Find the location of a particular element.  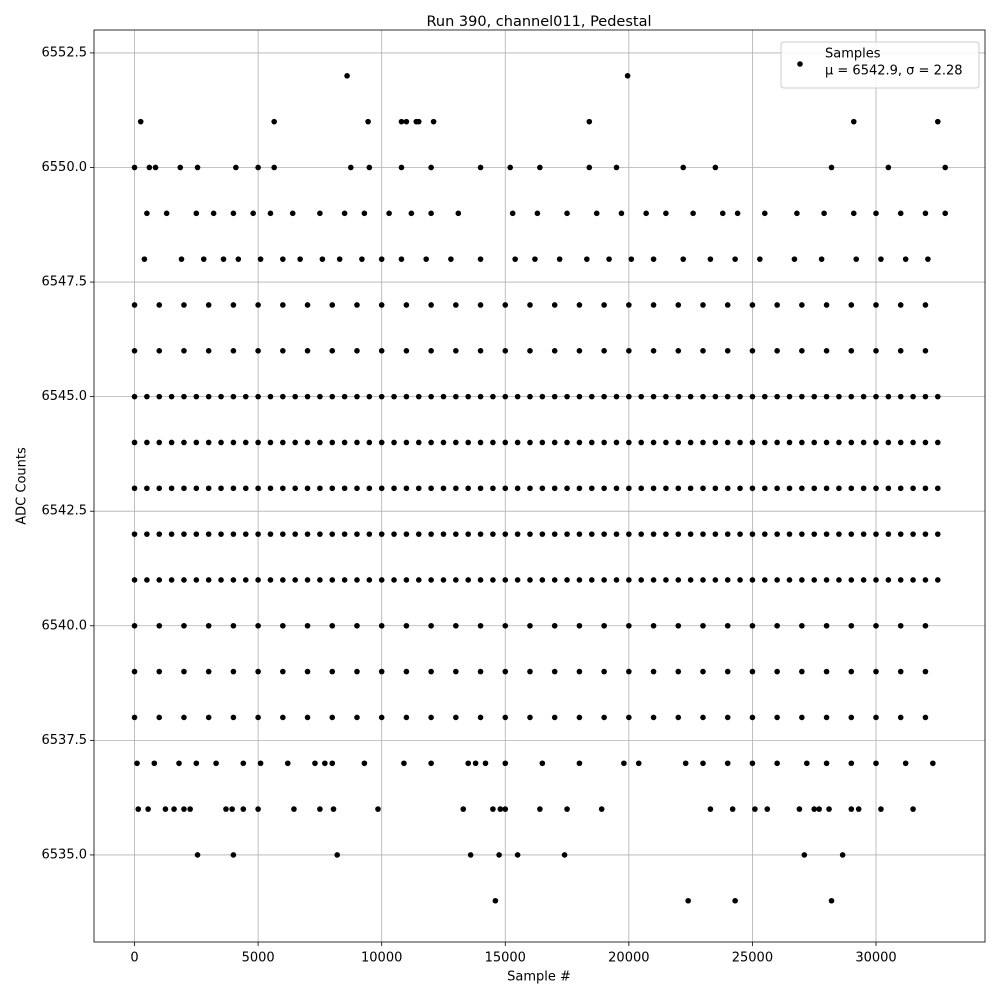

y-tick-label: 6542.5 is located at coordinates (65, 511).